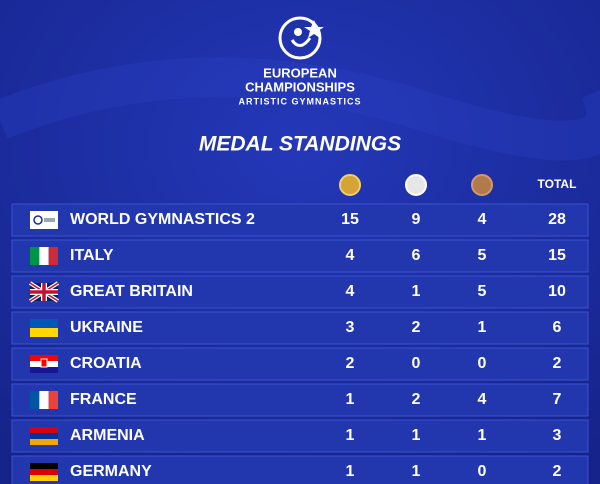 The height and width of the screenshot is (484, 600). I want to click on table-row: ARMENIA 1 1 1 3, so click(300, 436).